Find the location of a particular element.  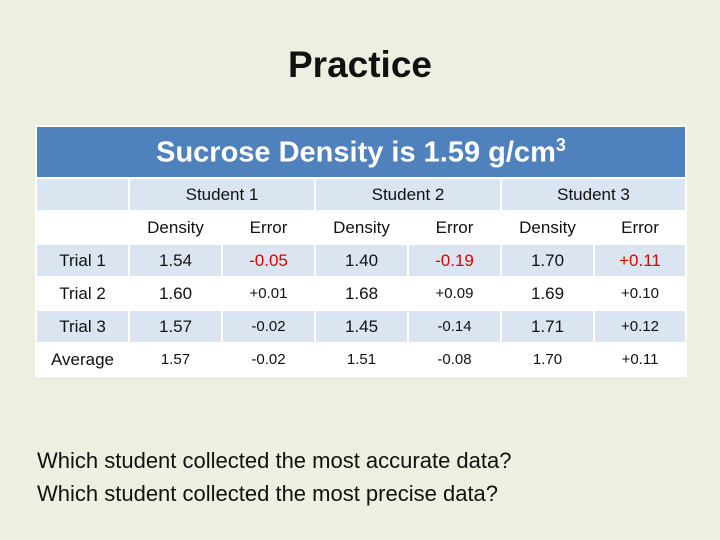

density-cell: 1.71 is located at coordinates (547, 326).